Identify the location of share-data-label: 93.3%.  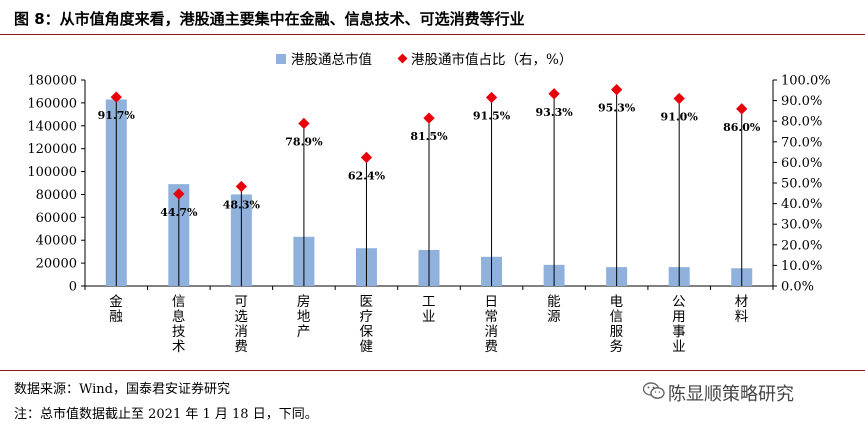
(554, 112).